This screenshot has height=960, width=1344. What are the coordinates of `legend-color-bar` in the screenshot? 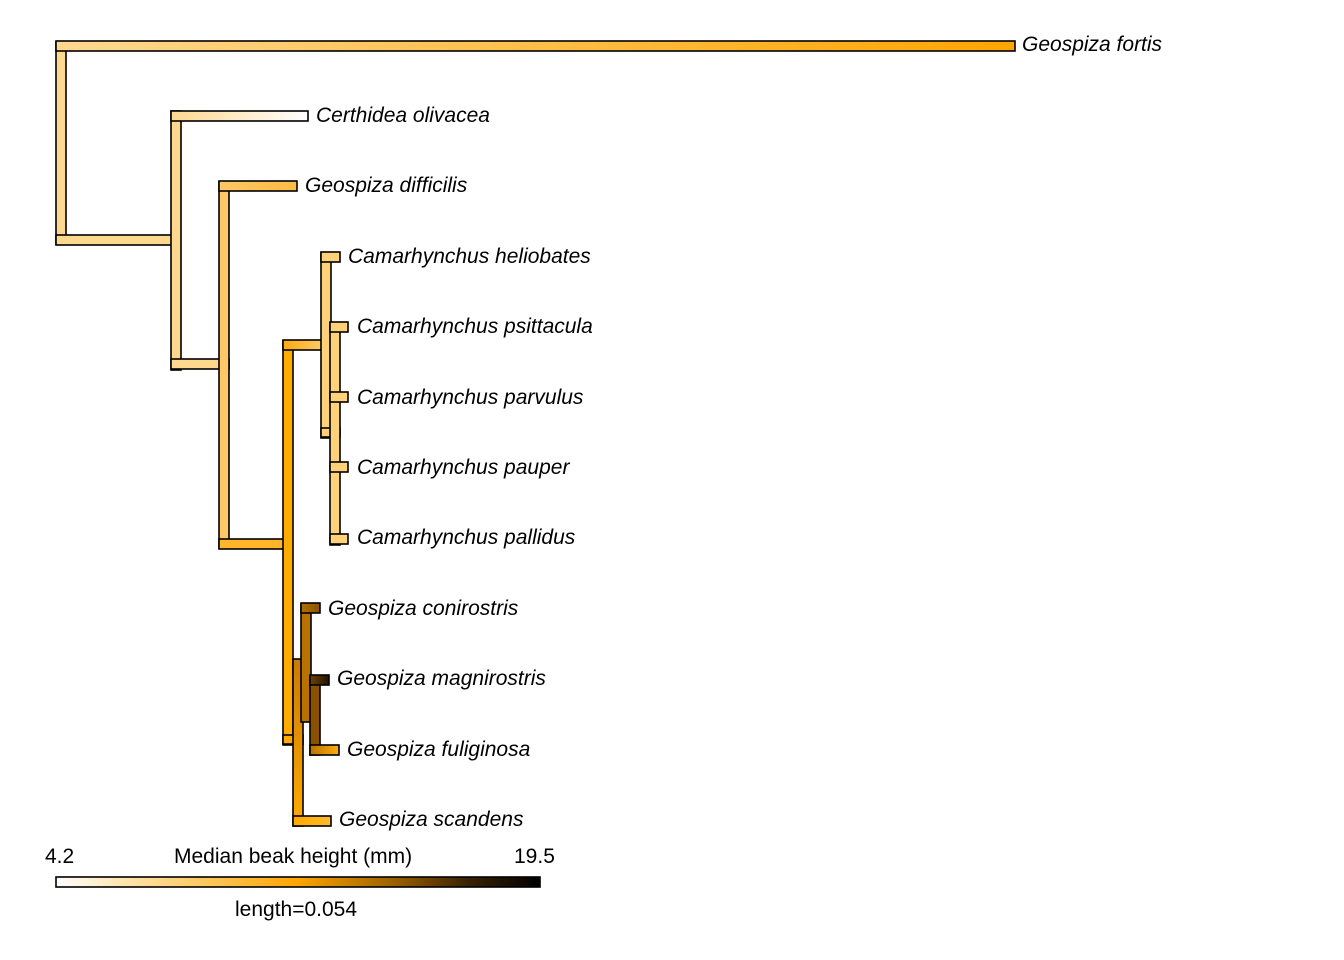 It's located at (298, 882).